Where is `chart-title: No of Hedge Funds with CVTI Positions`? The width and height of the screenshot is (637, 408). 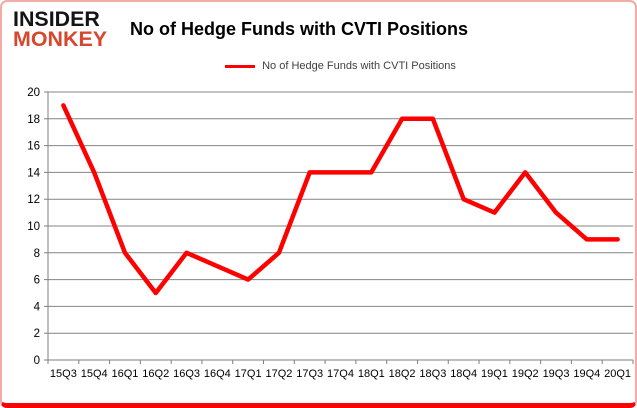
chart-title: No of Hedge Funds with CVTI Positions is located at coordinates (299, 29).